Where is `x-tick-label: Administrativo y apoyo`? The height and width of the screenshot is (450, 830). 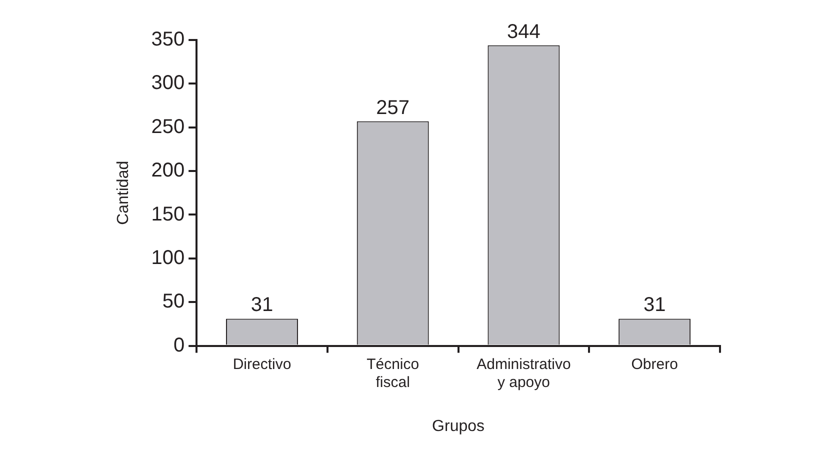
x-tick-label: Administrativo y apoyo is located at coordinates (523, 373).